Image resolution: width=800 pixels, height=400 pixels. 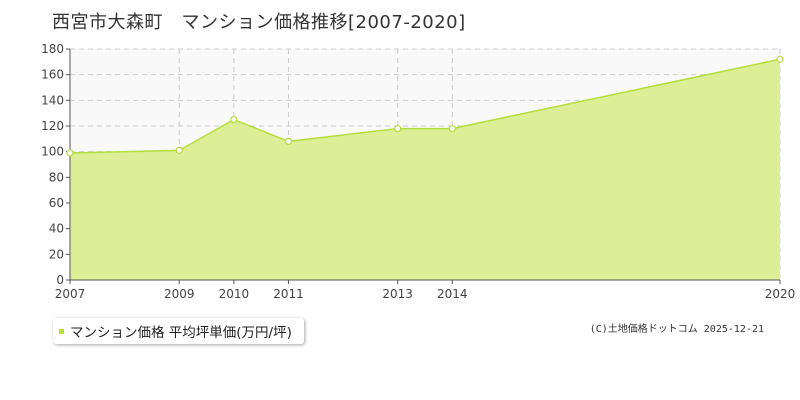 I want to click on copyright-credit: (C)土地価格ドットコム 2025-12-21, so click(x=676, y=329).